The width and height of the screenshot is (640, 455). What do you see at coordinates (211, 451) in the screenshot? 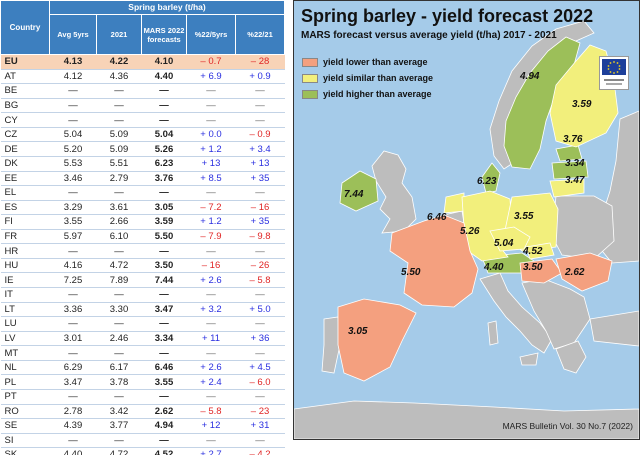
I see `cell-pct-5yrs: + 2.7` at bounding box center [211, 451].